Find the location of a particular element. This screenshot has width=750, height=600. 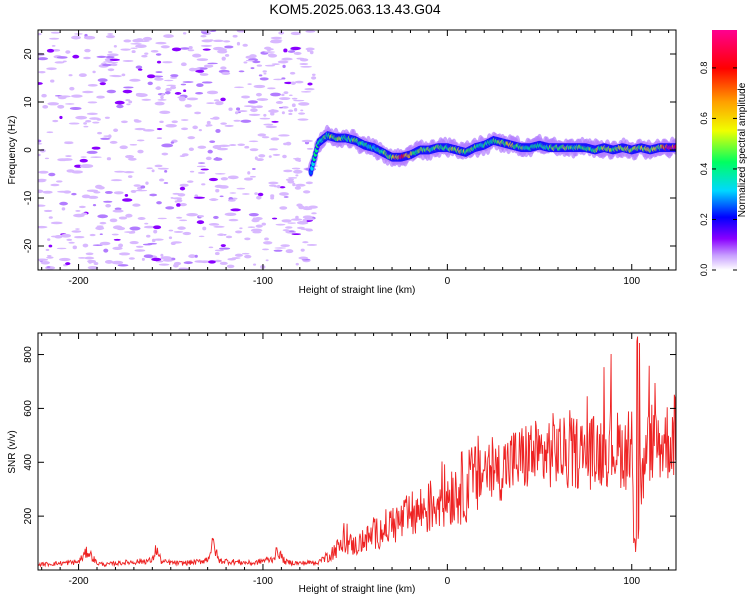

snr-y-tick-label: 400 is located at coordinates (28, 461).